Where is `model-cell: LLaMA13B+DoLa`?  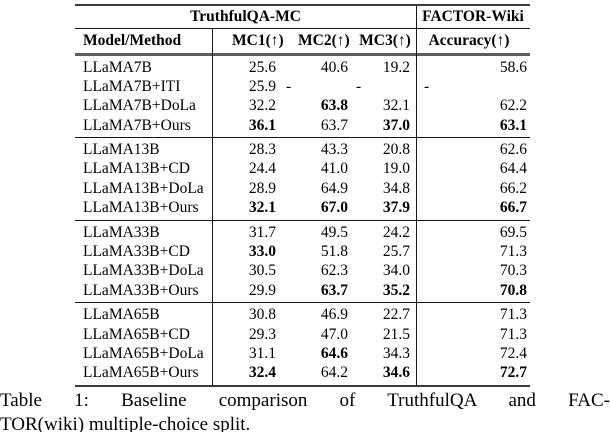 model-cell: LLaMA13B+DoLa is located at coordinates (143, 188).